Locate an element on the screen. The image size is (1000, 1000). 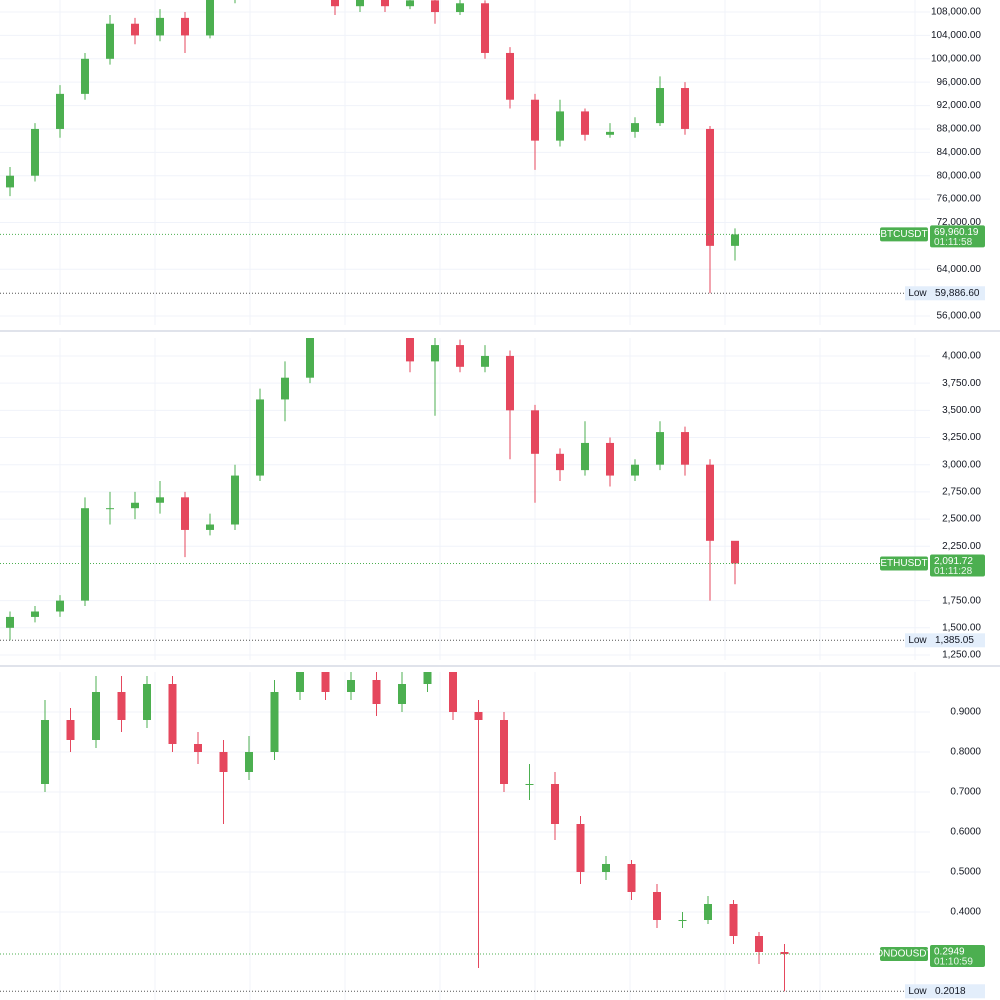
y-tick-label: 2,500.00 is located at coordinates (961, 519).